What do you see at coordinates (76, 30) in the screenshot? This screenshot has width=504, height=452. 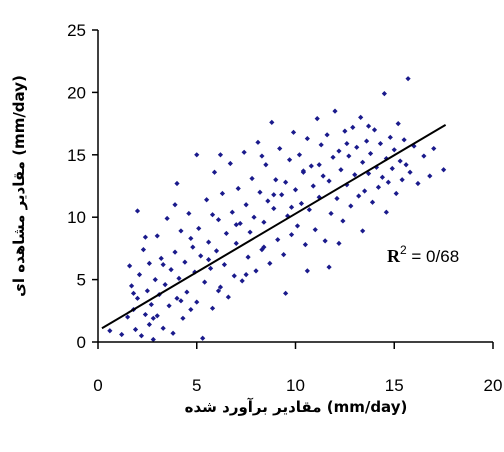 I see `y-tick-label: 25` at bounding box center [76, 30].